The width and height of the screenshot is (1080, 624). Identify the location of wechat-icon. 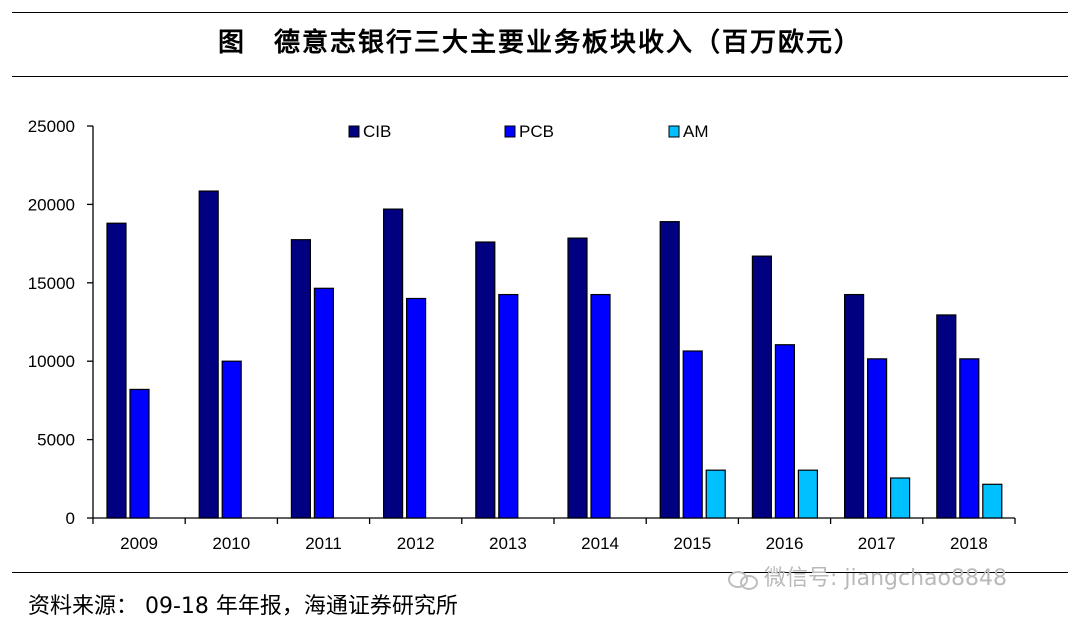
(744, 579).